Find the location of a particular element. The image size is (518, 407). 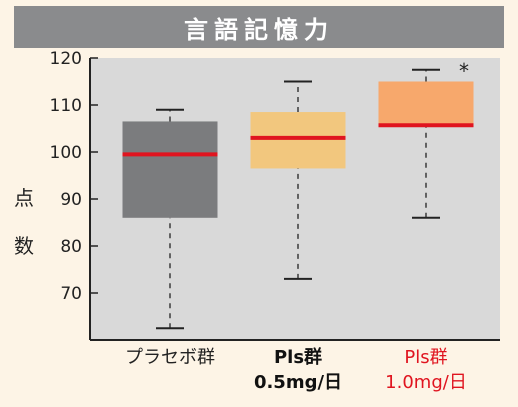

y-axis-label: 点 is located at coordinates (24, 198).